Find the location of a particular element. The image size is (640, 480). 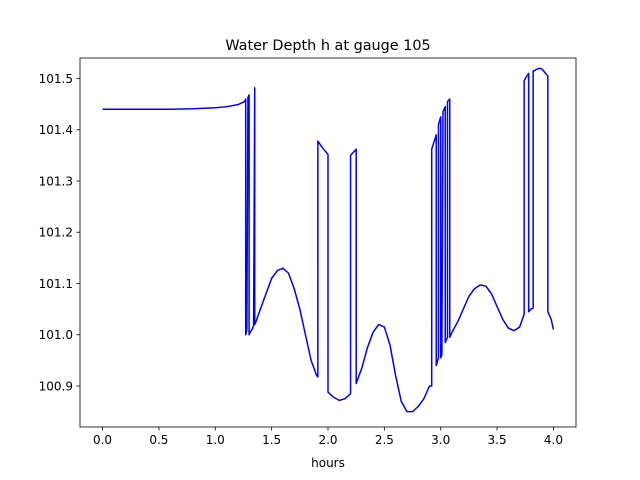

x-tick-label: 1.5 is located at coordinates (271, 440).